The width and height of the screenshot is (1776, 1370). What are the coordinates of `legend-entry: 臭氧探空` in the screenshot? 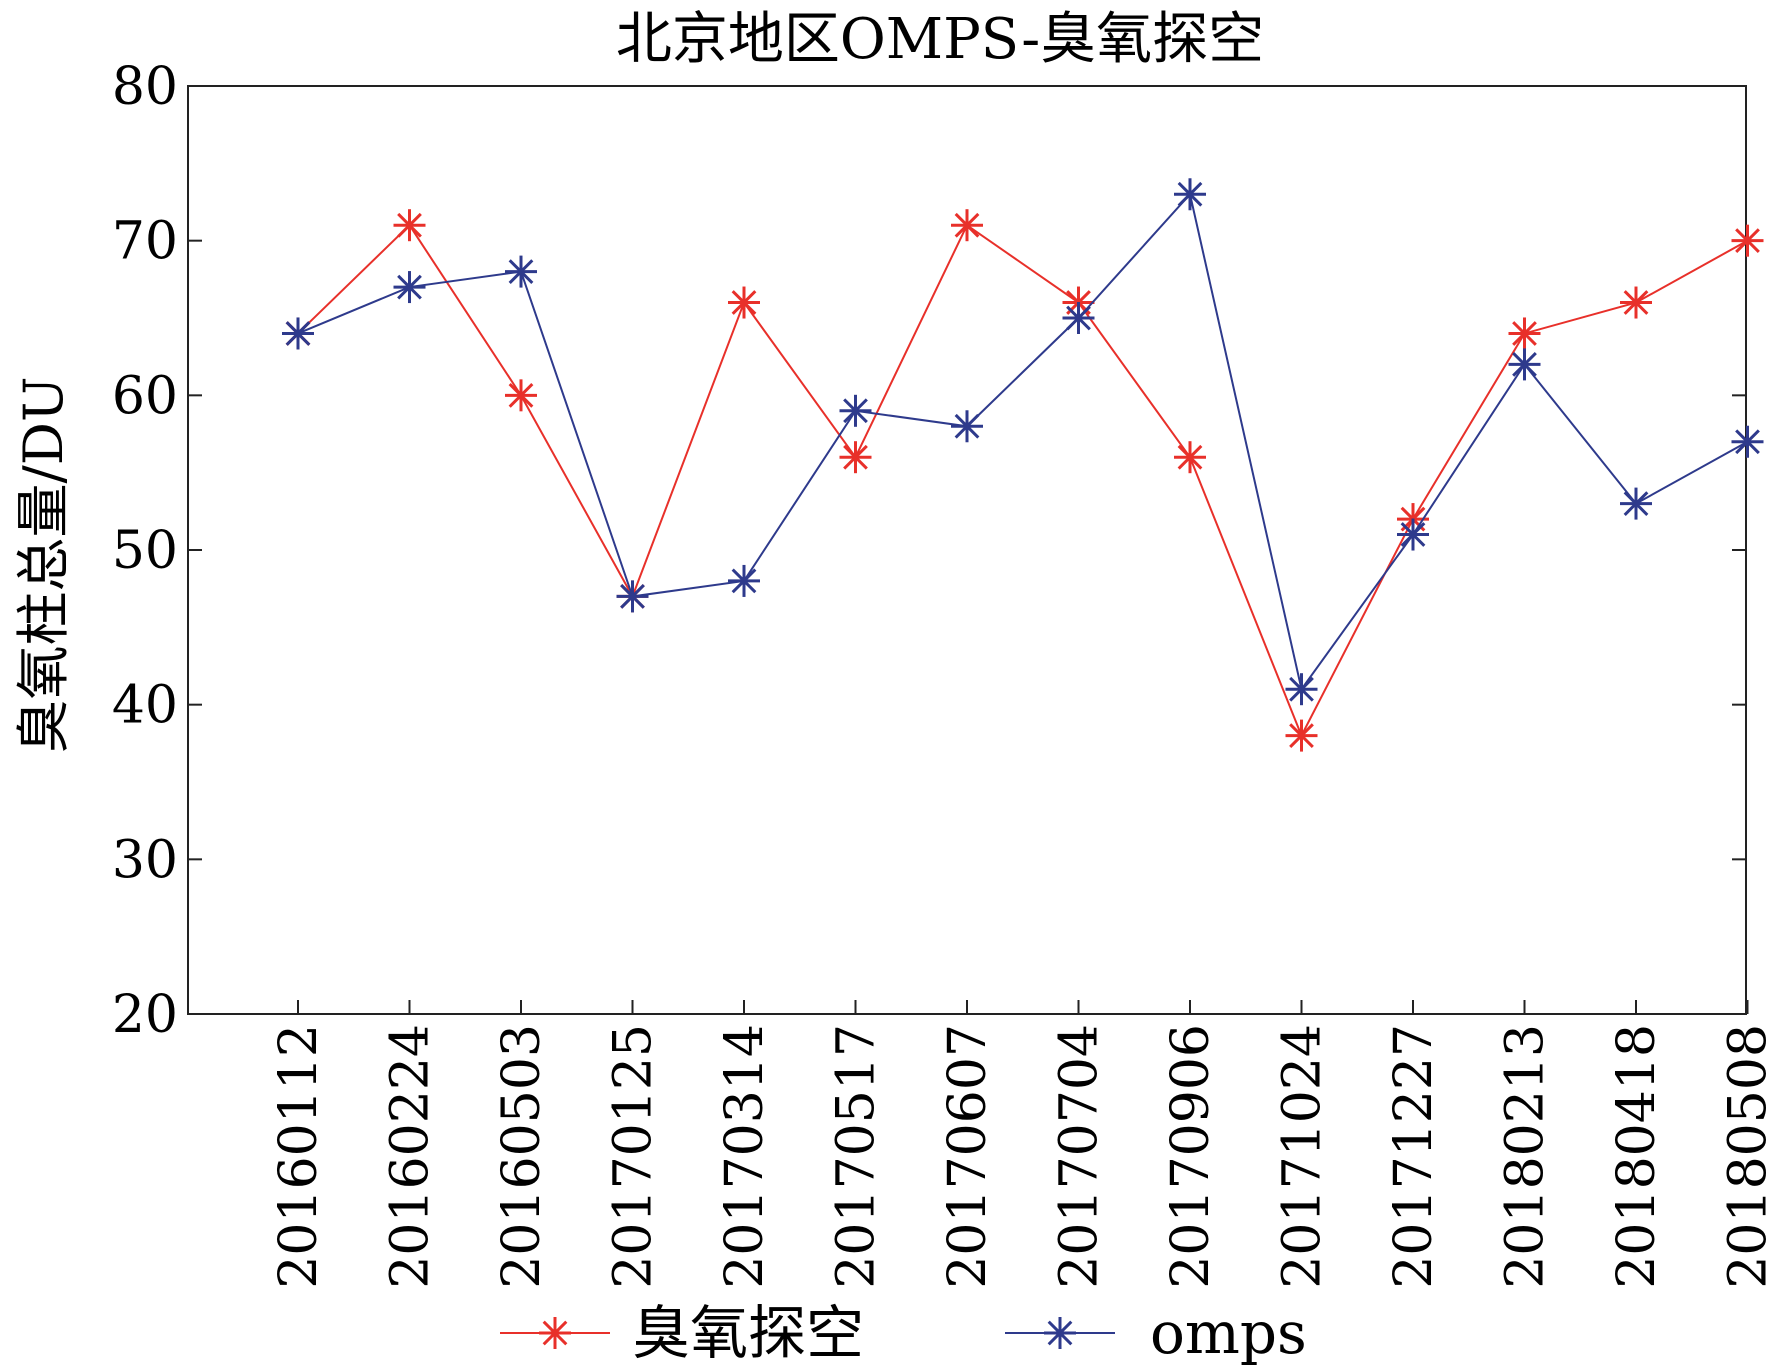 It's located at (682, 1333).